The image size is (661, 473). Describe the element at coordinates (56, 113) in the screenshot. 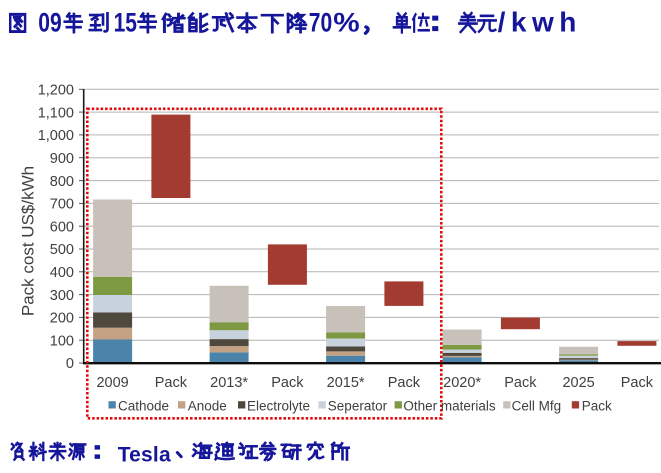

I see `svg-text: 1,100` at that location.